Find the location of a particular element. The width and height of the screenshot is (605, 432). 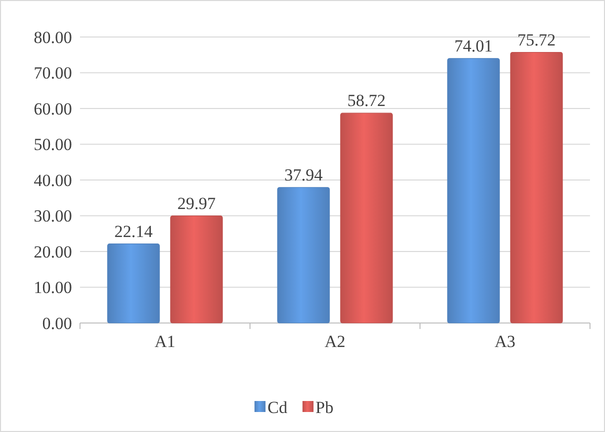

y-tick-label: 60.00 is located at coordinates (53, 108).